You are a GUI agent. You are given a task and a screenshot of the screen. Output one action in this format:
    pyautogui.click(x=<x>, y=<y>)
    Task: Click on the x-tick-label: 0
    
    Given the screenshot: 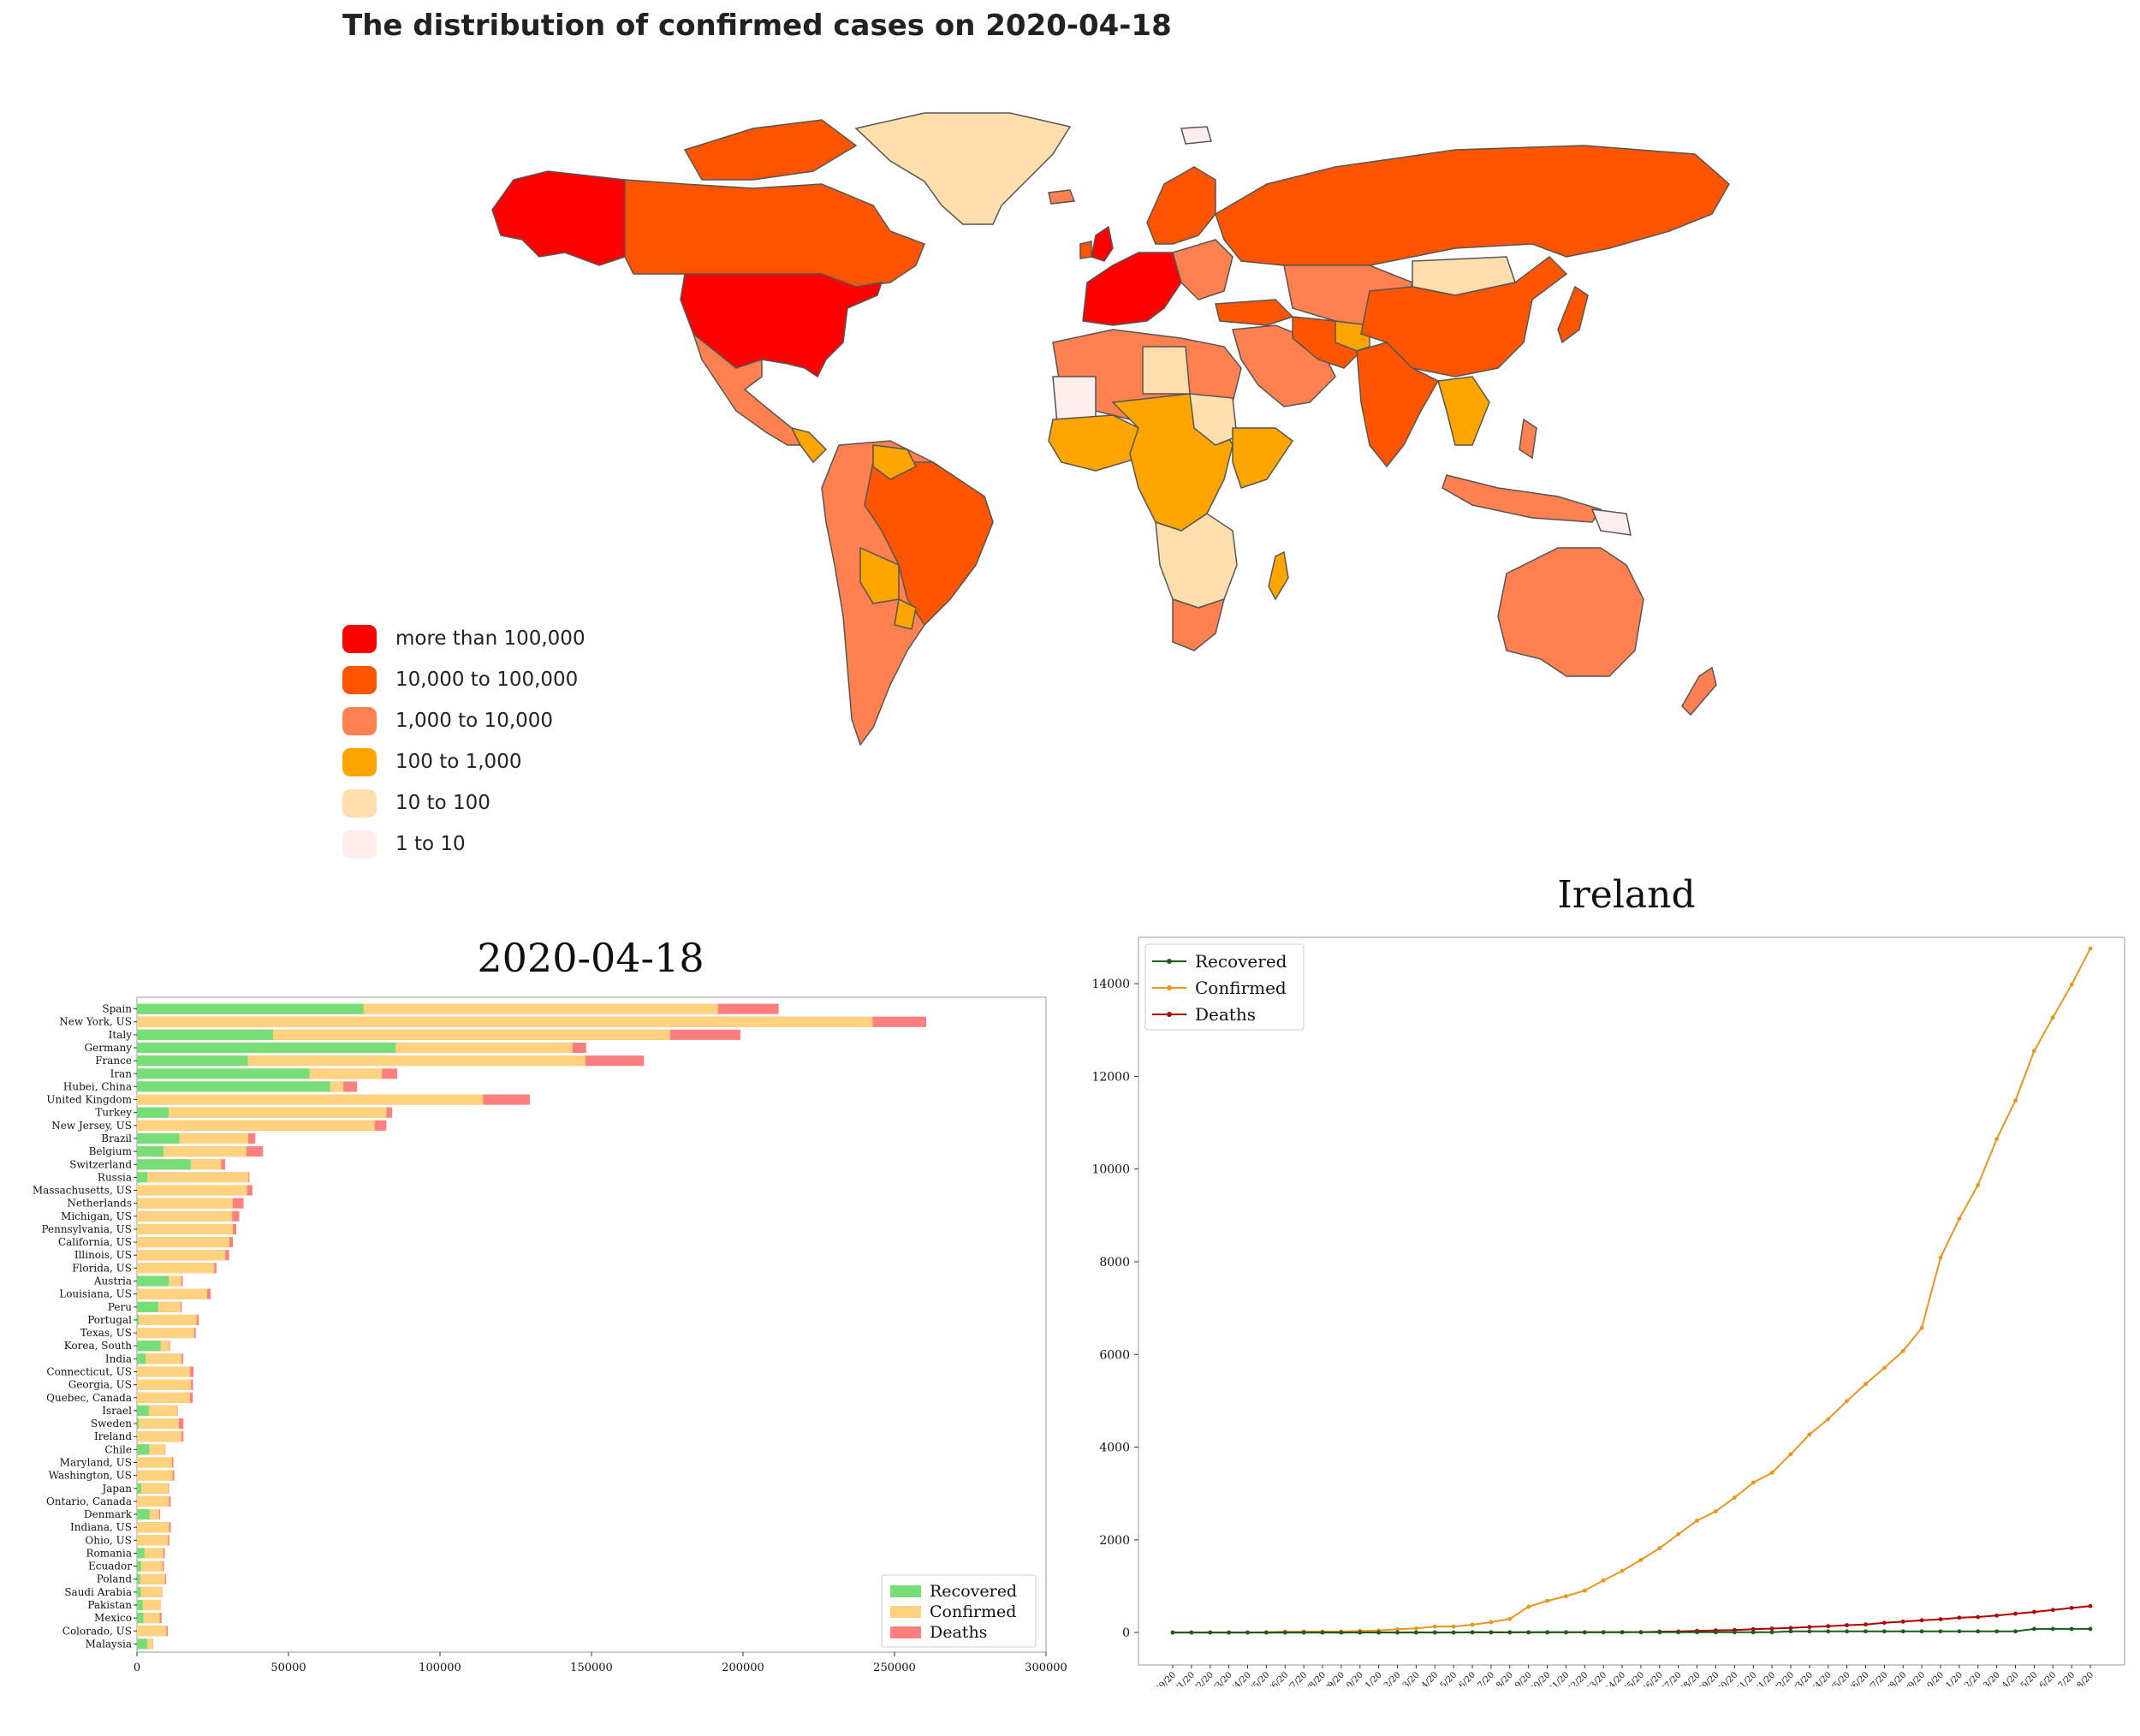 What is the action you would take?
    pyautogui.click(x=137, y=1668)
    